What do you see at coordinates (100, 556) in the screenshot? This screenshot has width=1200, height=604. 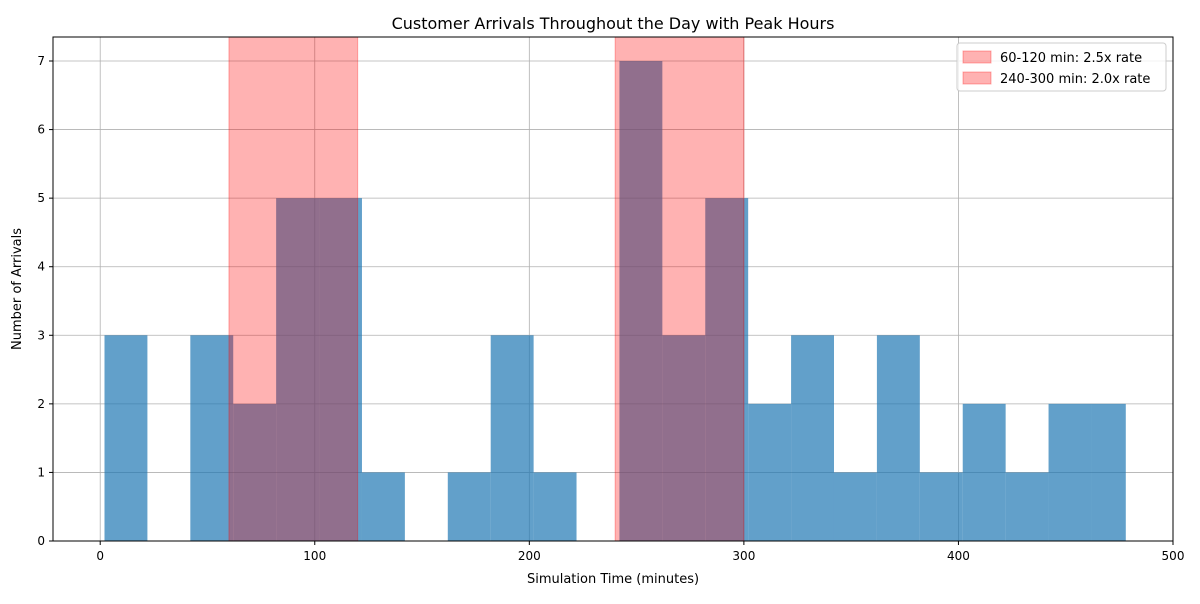 I see `x-tick-label: 0` at bounding box center [100, 556].